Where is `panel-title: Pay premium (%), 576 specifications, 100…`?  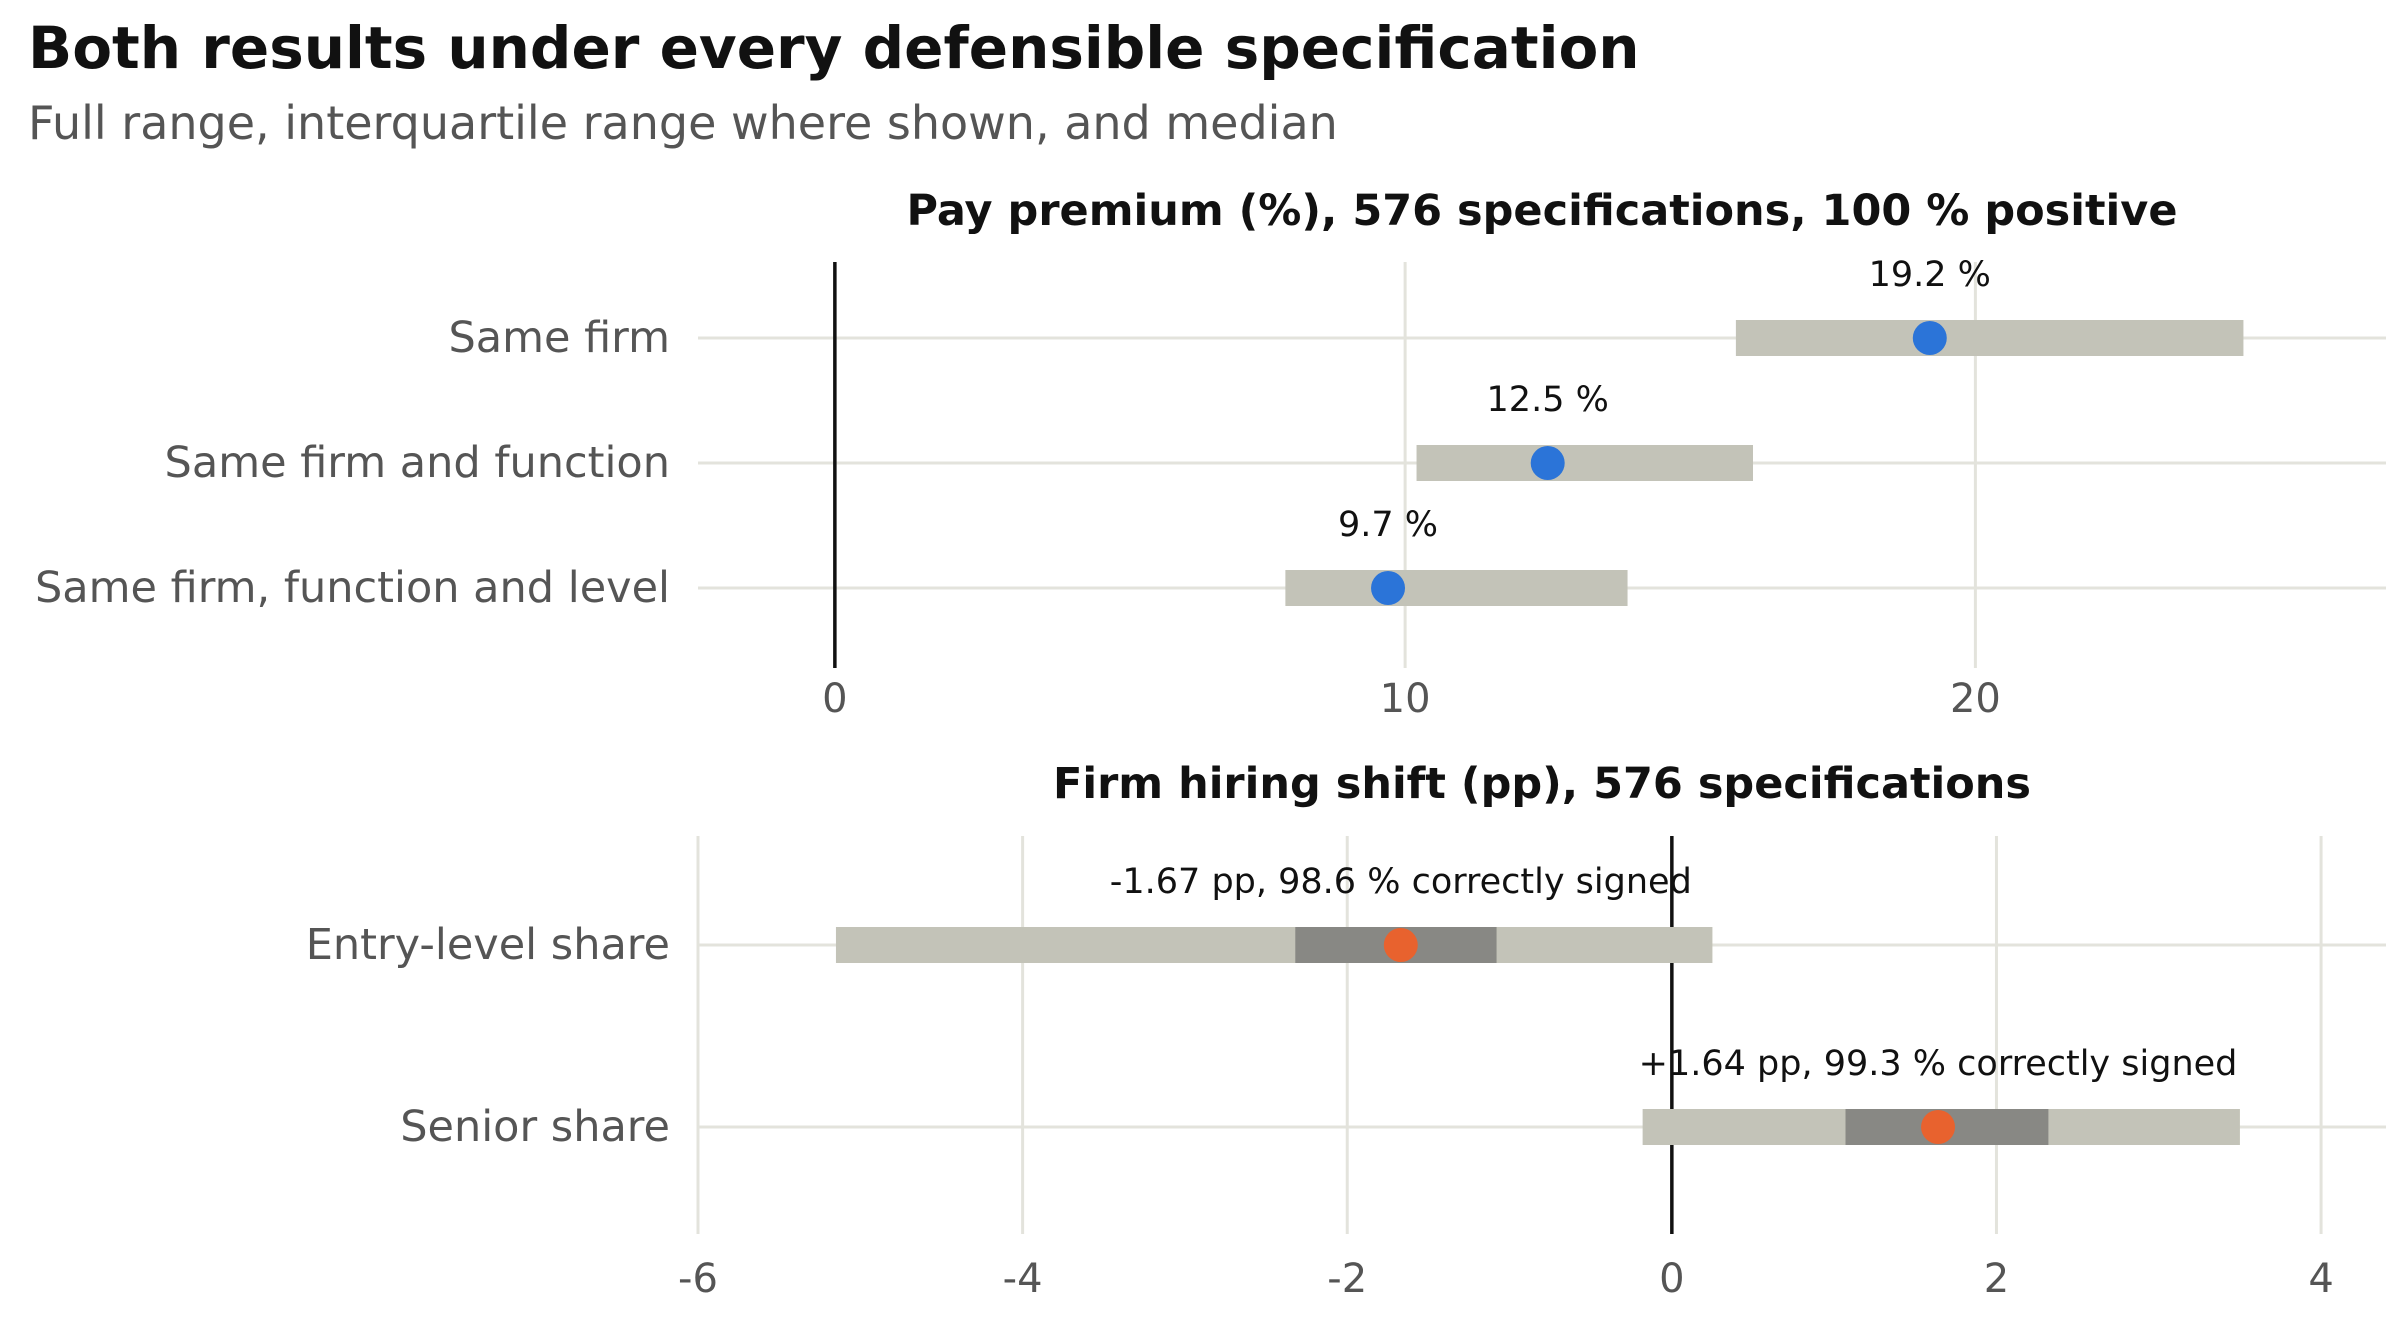 panel-title: Pay premium (%), 576 specifications, 100… is located at coordinates (1542, 211).